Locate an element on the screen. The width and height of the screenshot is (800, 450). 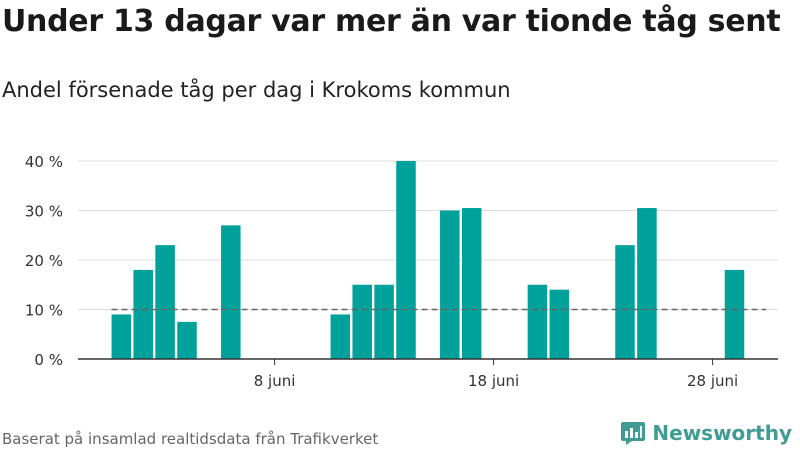
x-tick-label: 8 juni is located at coordinates (275, 381).